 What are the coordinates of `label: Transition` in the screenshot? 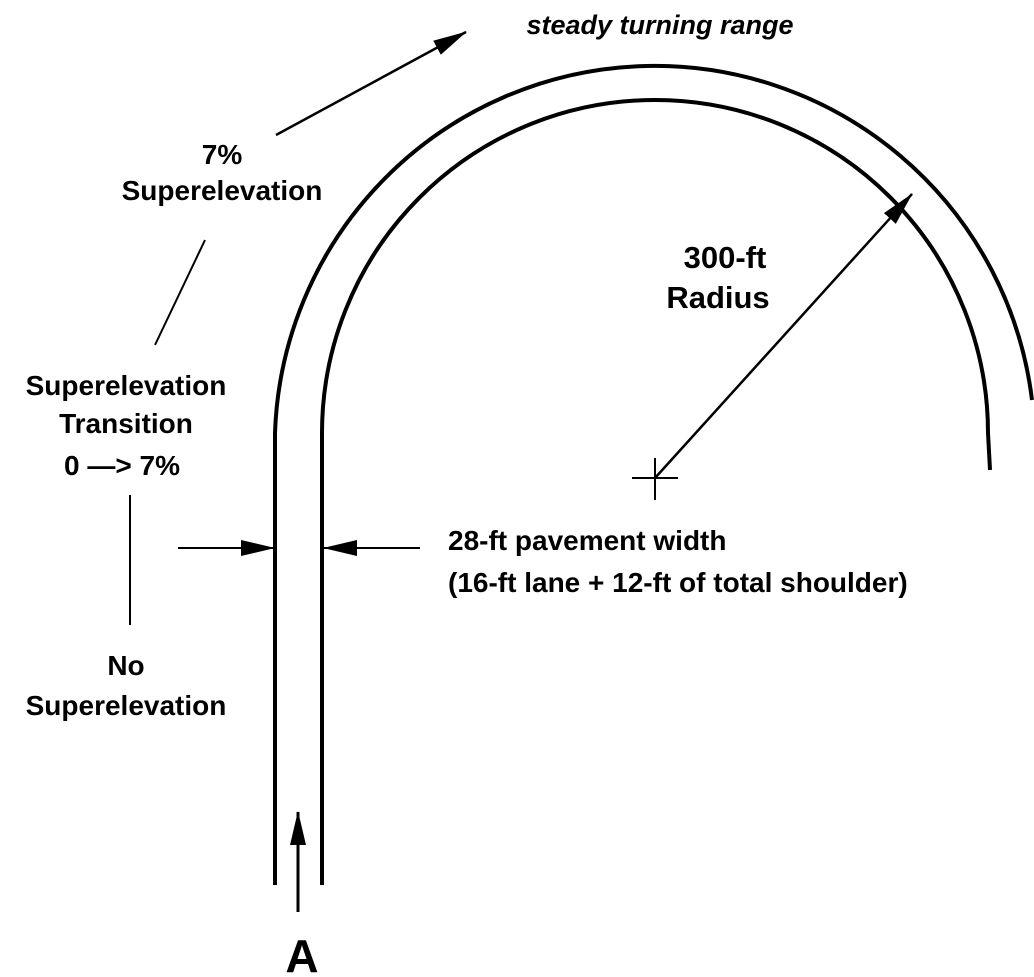 It's located at (126, 423).